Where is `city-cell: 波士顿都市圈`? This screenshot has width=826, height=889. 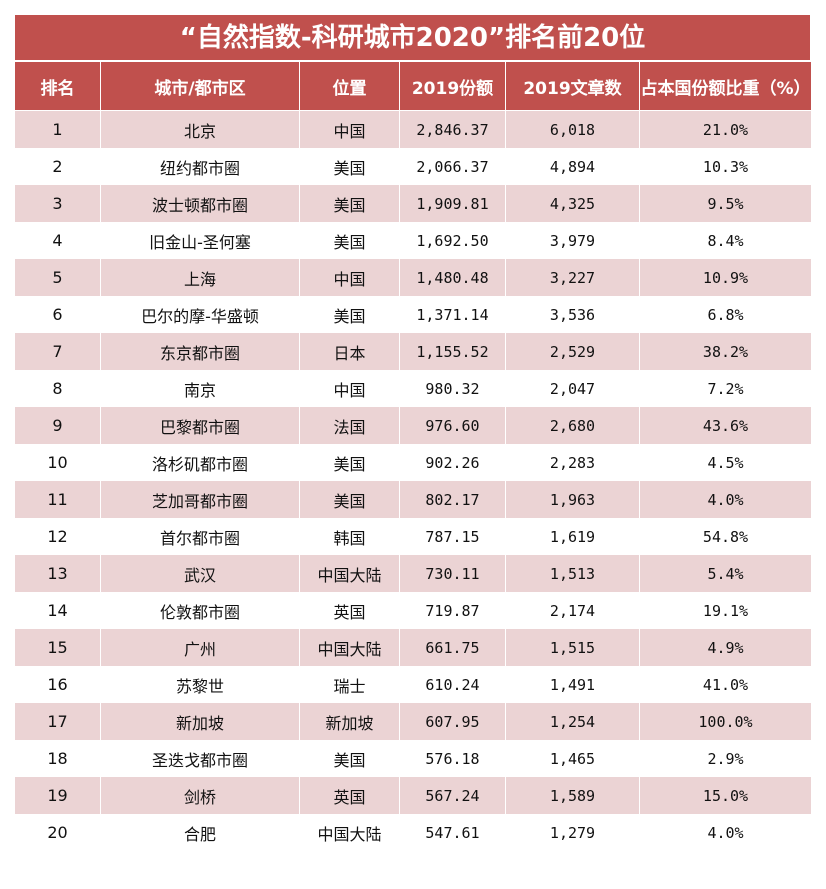
city-cell: 波士顿都市圈 is located at coordinates (200, 203).